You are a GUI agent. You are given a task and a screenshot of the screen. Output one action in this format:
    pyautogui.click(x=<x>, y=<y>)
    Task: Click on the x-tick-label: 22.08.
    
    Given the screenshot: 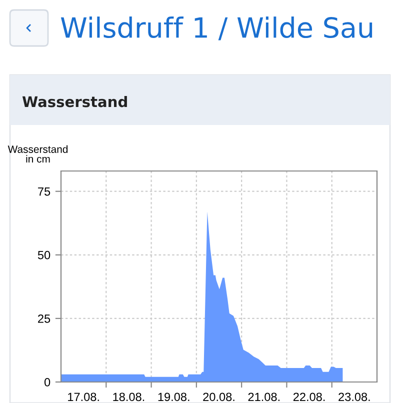 What is the action you would take?
    pyautogui.click(x=309, y=397)
    